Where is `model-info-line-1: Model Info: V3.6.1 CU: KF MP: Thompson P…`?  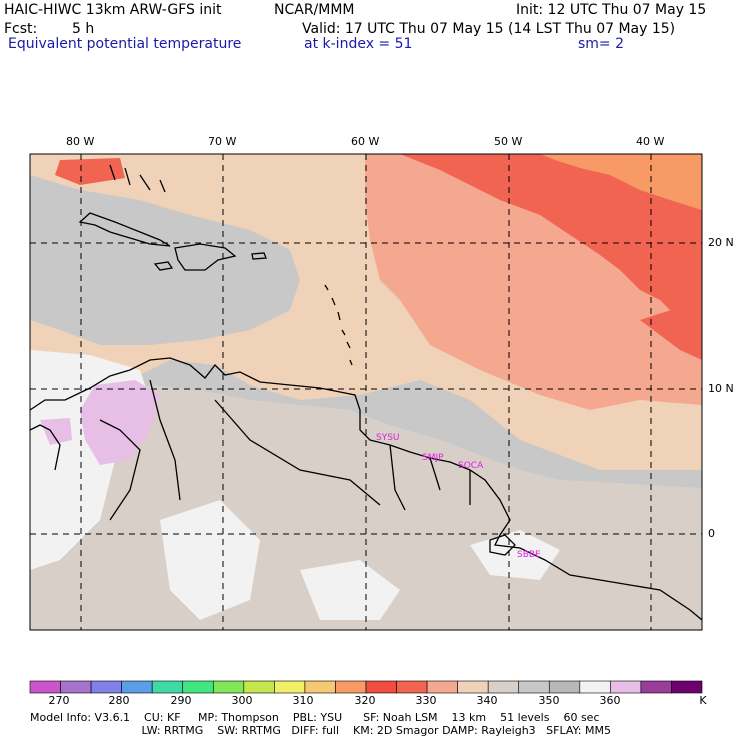
model-info-line-1: Model Info: V3.6.1 CU: KF MP: Thompson P… is located at coordinates (315, 717).